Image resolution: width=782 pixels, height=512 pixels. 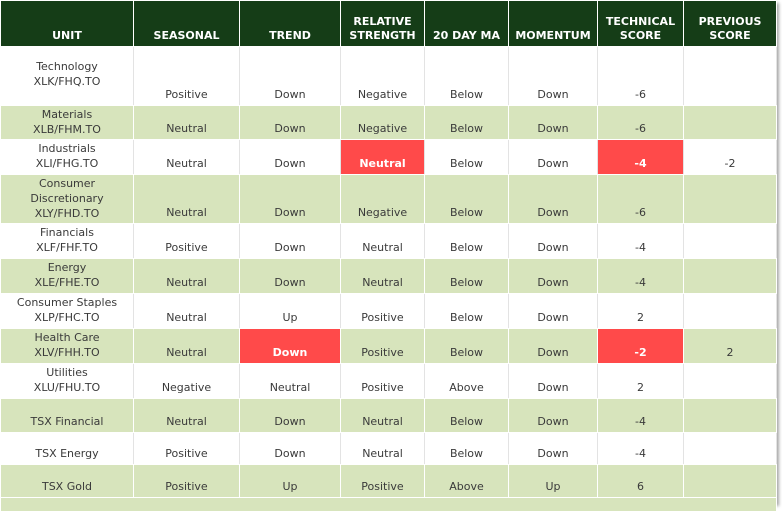 I want to click on previous-score-cell: 2, so click(x=730, y=346).